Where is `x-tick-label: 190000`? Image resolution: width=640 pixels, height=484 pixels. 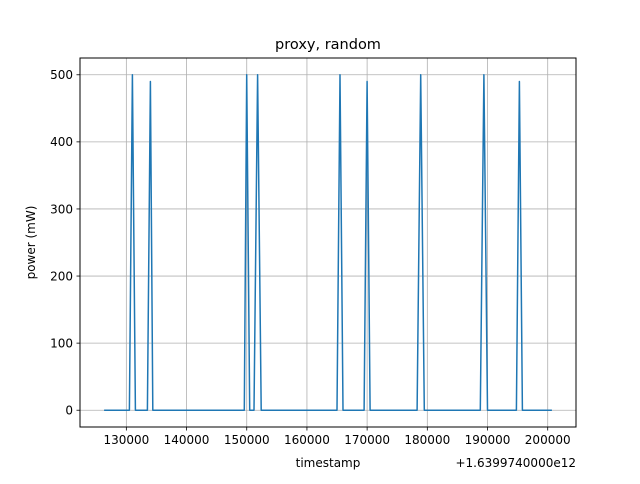
x-tick-label: 190000 is located at coordinates (488, 440).